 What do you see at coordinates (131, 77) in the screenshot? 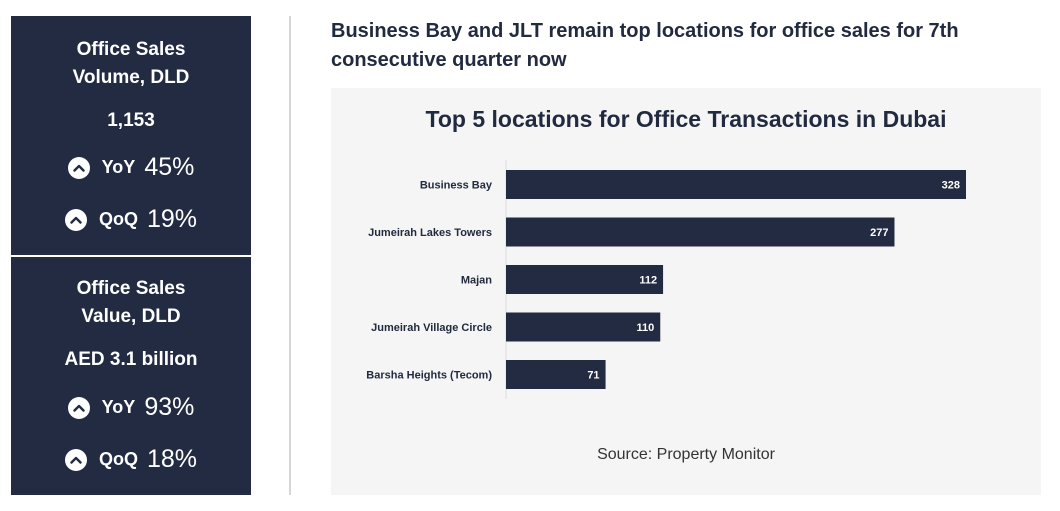
I see `volume-title-line2: Volume, DLD` at bounding box center [131, 77].